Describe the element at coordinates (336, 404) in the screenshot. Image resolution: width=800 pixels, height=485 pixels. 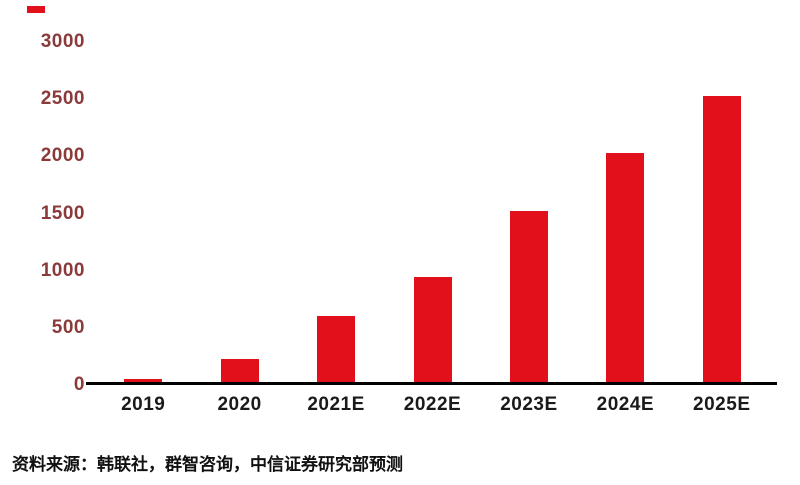
I see `x-tick-label: 2021E` at that location.